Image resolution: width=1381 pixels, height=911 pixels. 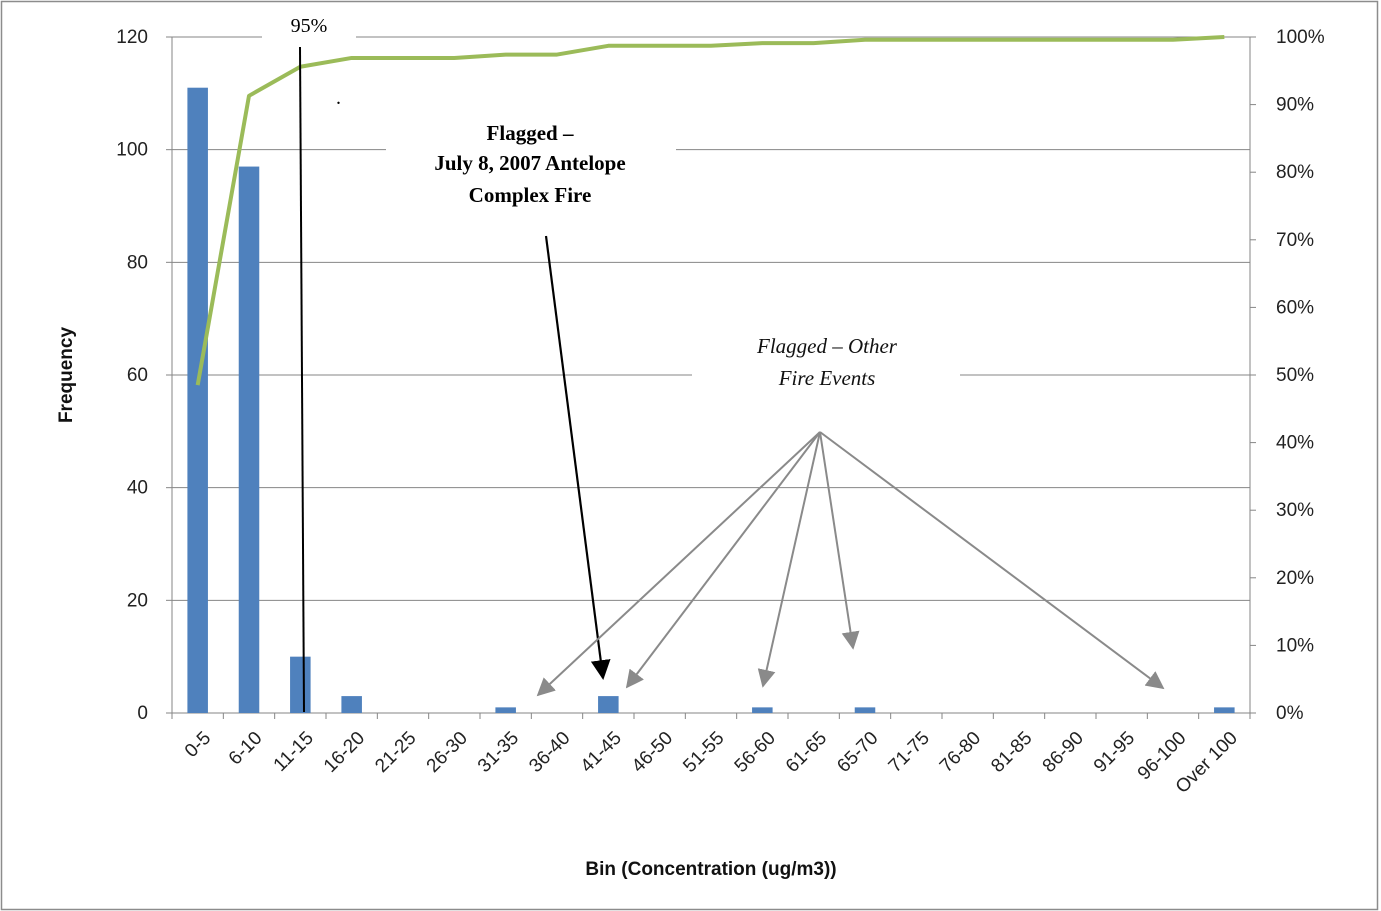 I want to click on y-tick-label: 100, so click(x=132, y=150).